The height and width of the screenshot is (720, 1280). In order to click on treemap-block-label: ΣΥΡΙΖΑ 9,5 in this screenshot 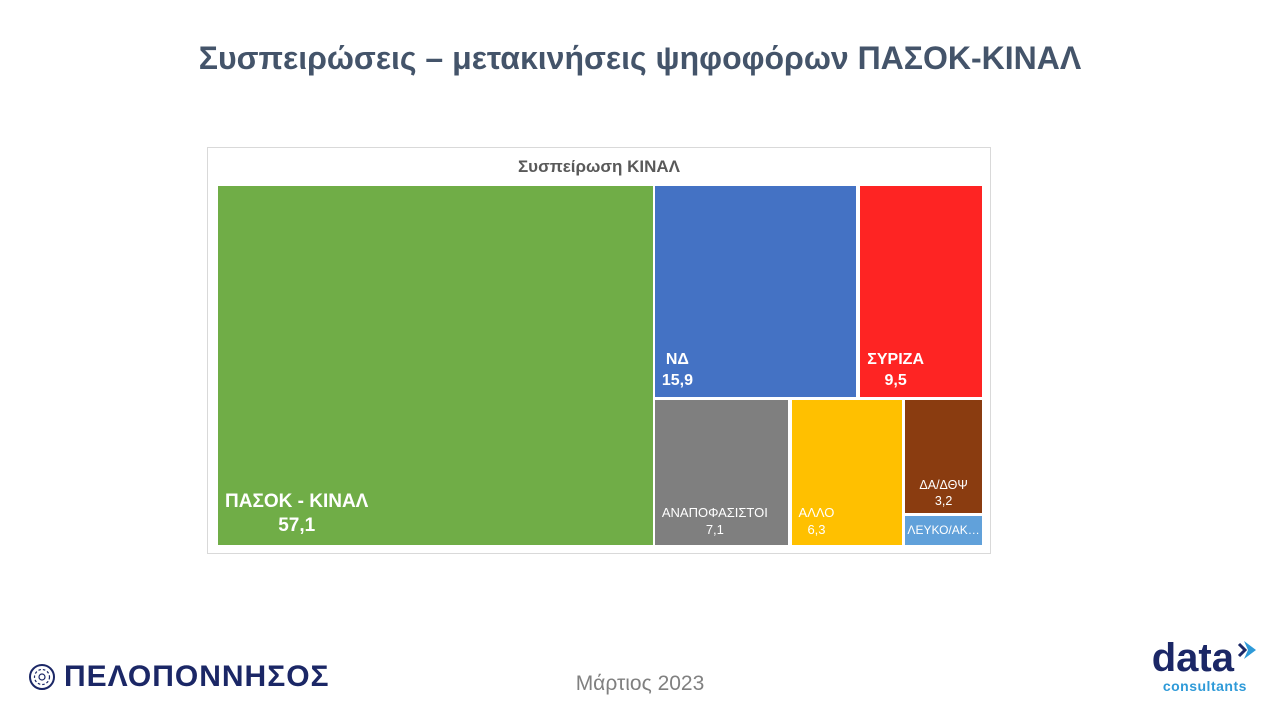, I will do `click(895, 371)`.